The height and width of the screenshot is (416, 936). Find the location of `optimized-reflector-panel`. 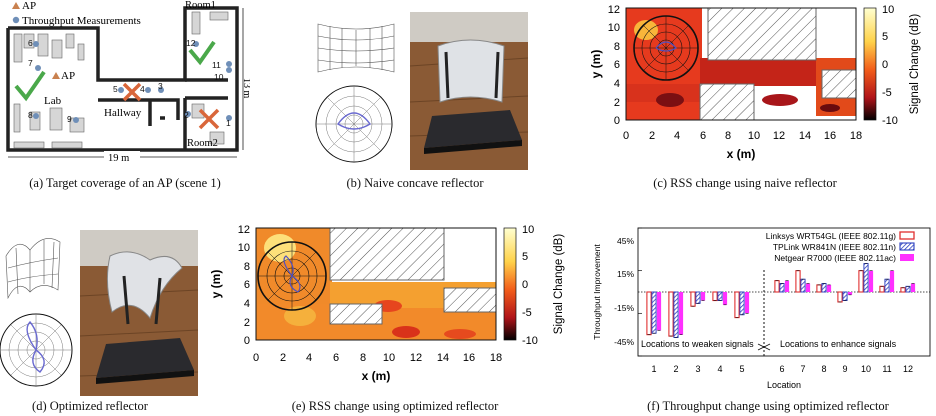

optimized-reflector-panel is located at coordinates (100, 312).